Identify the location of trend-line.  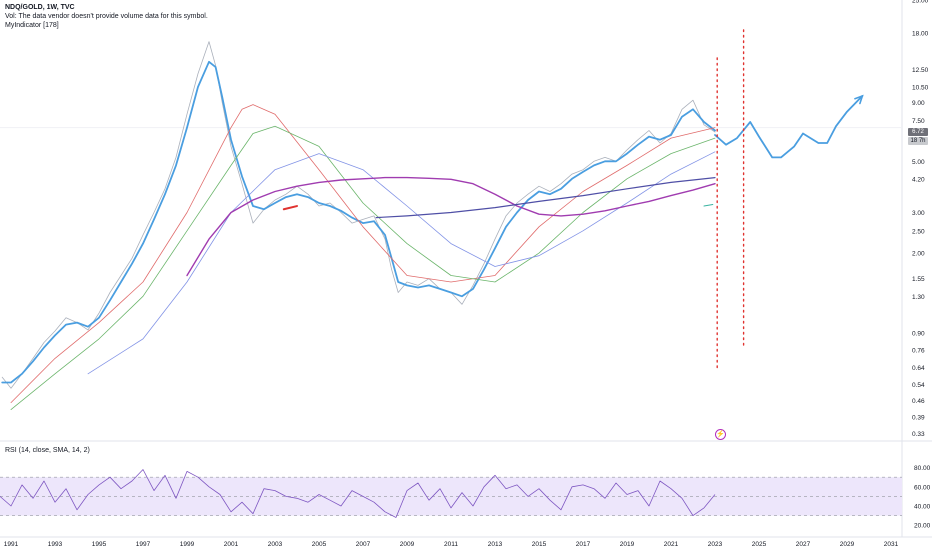
(545, 198).